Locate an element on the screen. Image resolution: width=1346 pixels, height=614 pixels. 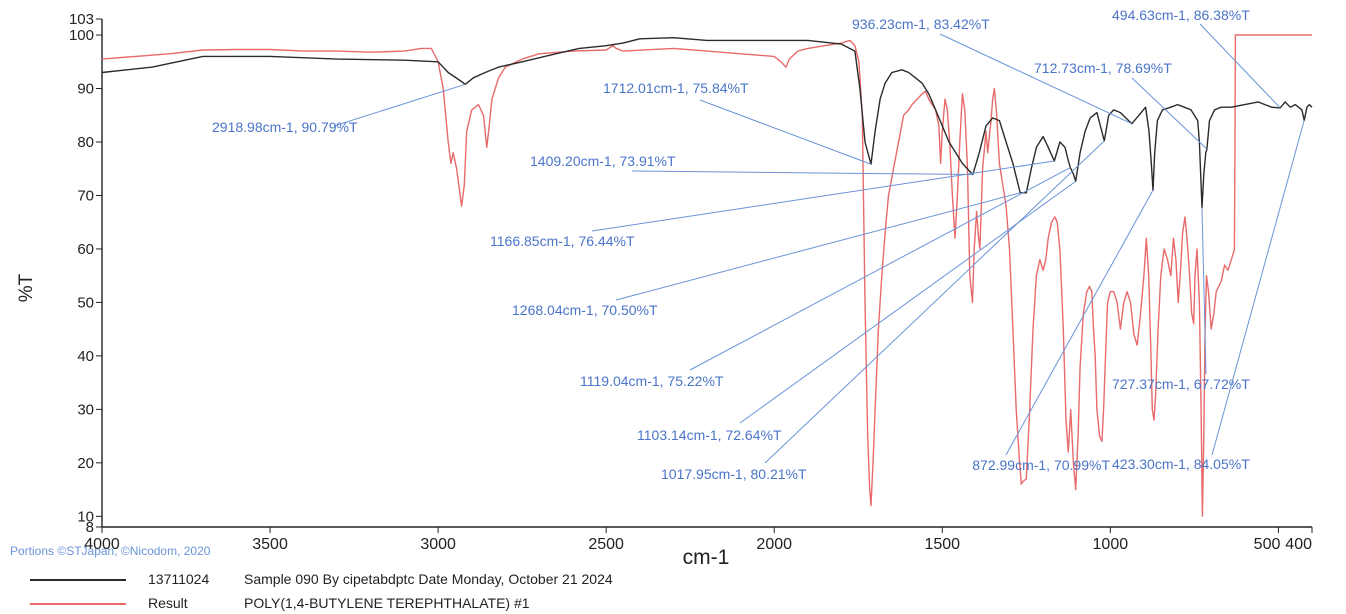
annotation-label: 1166.85cm-1, 76.44%T is located at coordinates (562, 241).